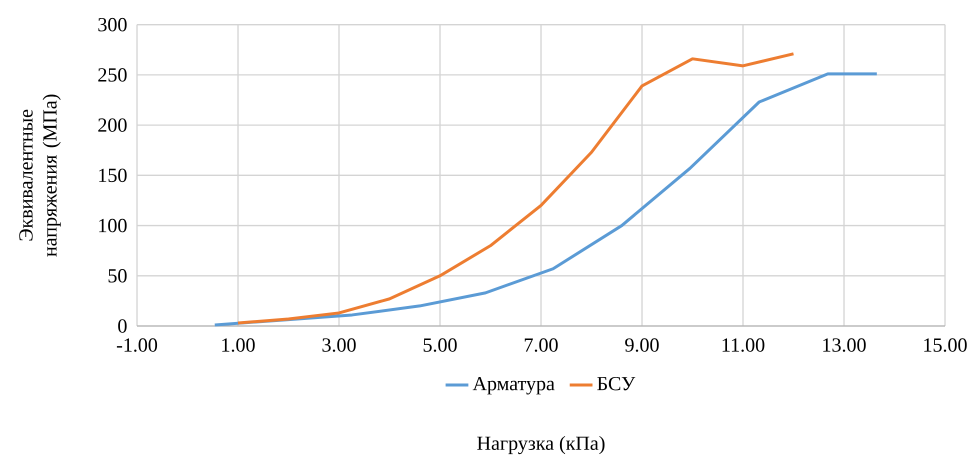 The width and height of the screenshot is (978, 472). Describe the element at coordinates (844, 345) in the screenshot. I see `x-tick-label: 13.00` at that location.